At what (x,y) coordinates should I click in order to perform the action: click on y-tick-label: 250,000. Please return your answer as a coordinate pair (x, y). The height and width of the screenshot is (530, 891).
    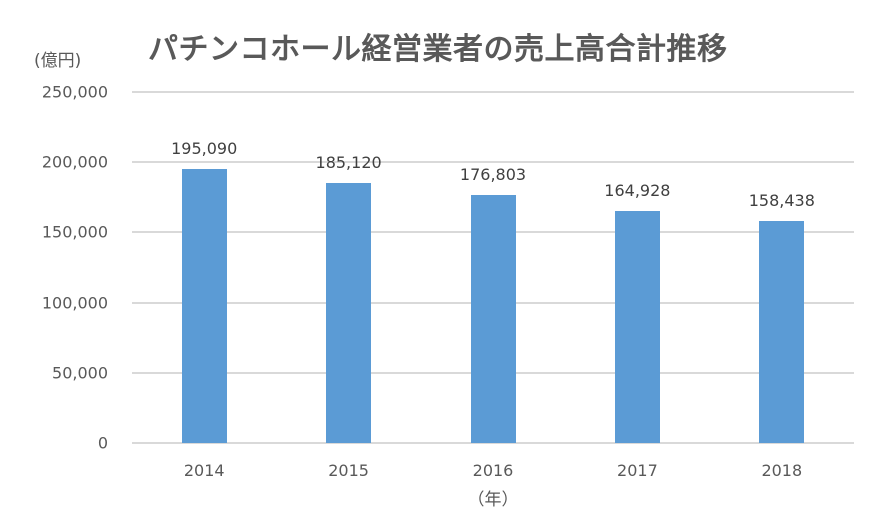
    Looking at the image, I should click on (74, 92).